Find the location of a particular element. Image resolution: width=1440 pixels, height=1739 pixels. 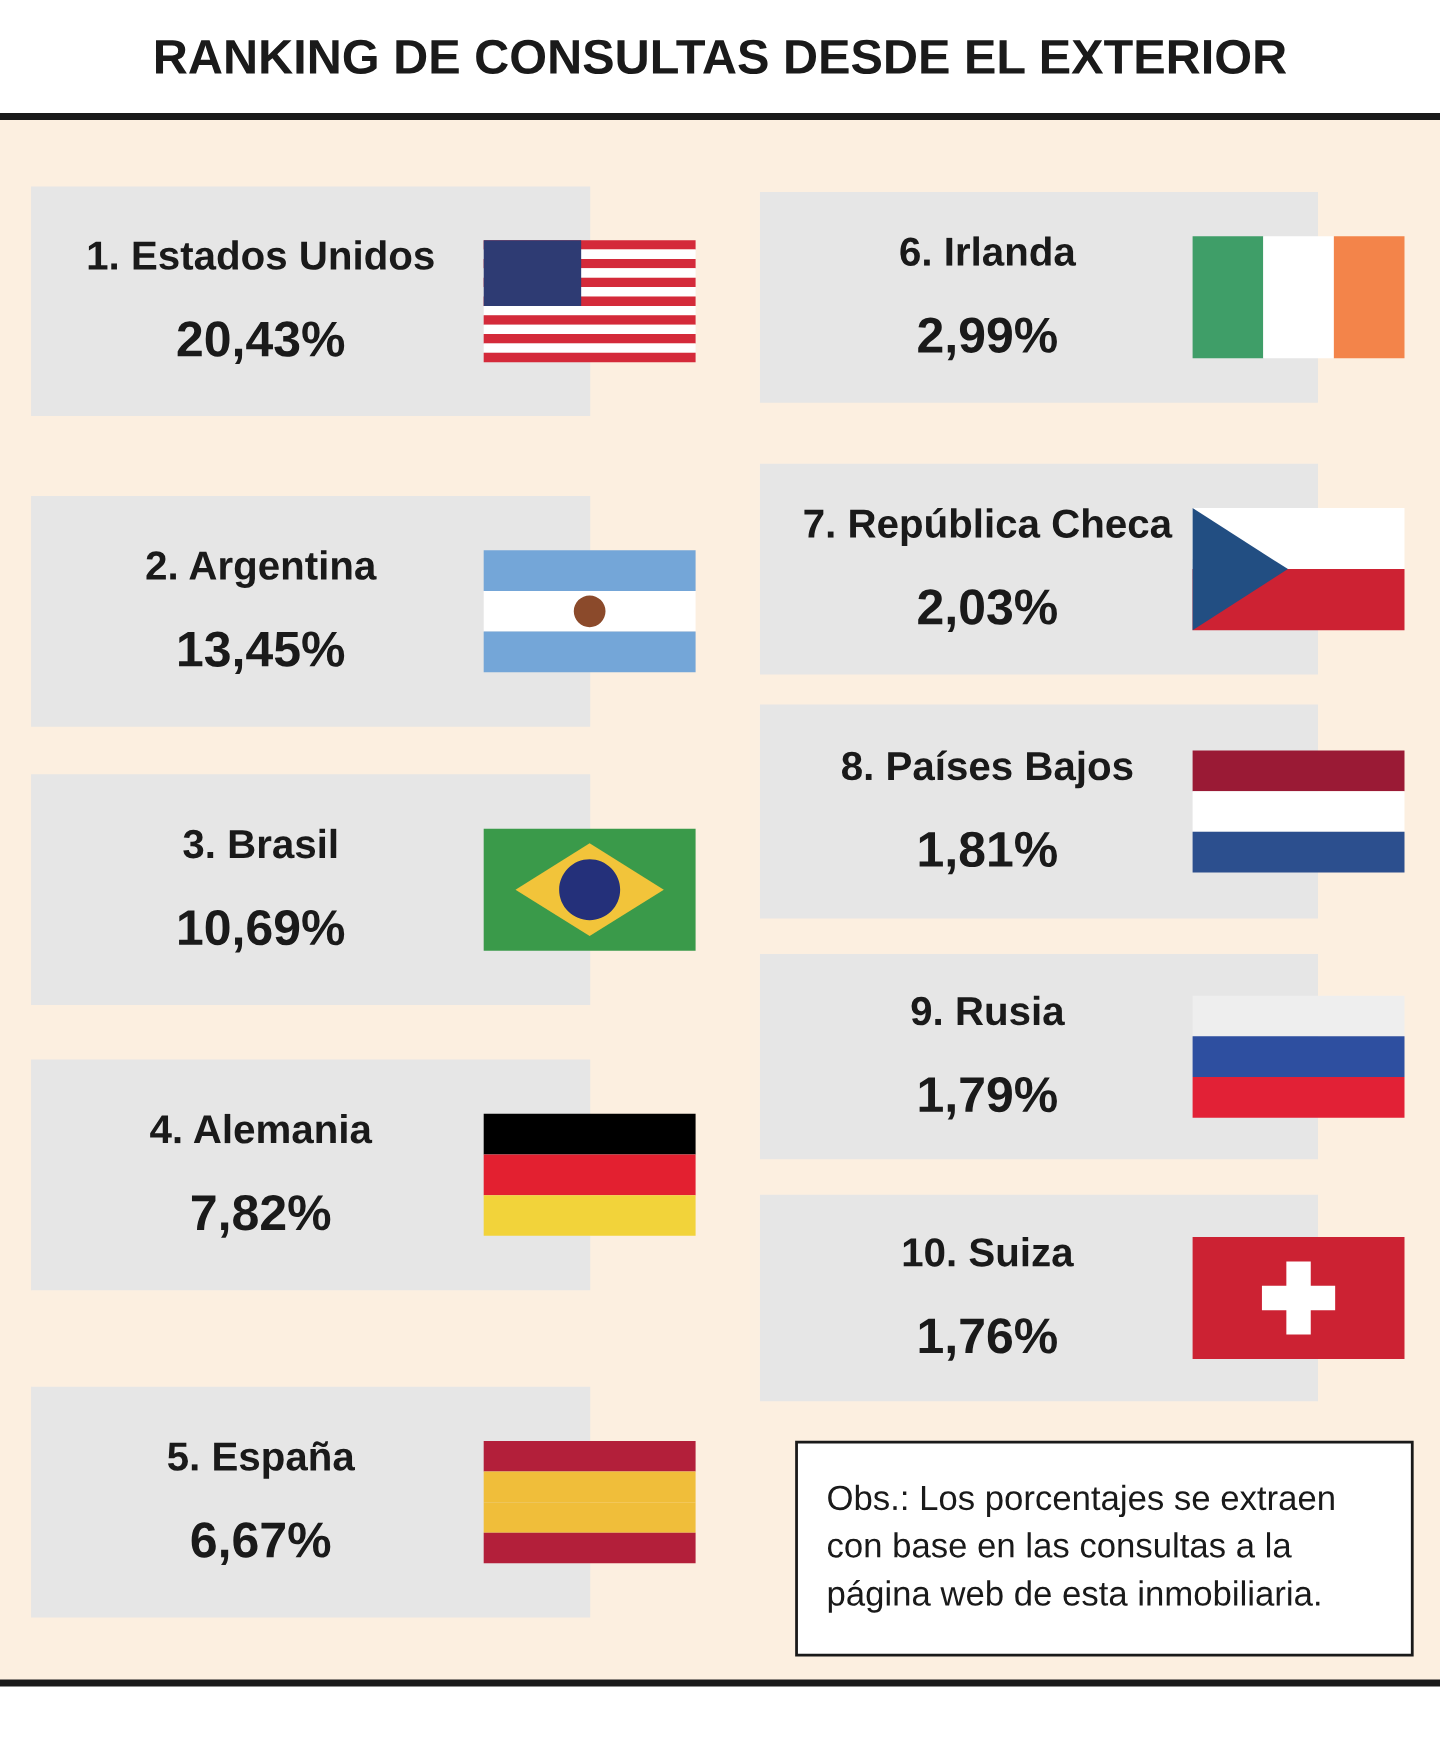

category-label: 3. Brasil is located at coordinates (260, 843).